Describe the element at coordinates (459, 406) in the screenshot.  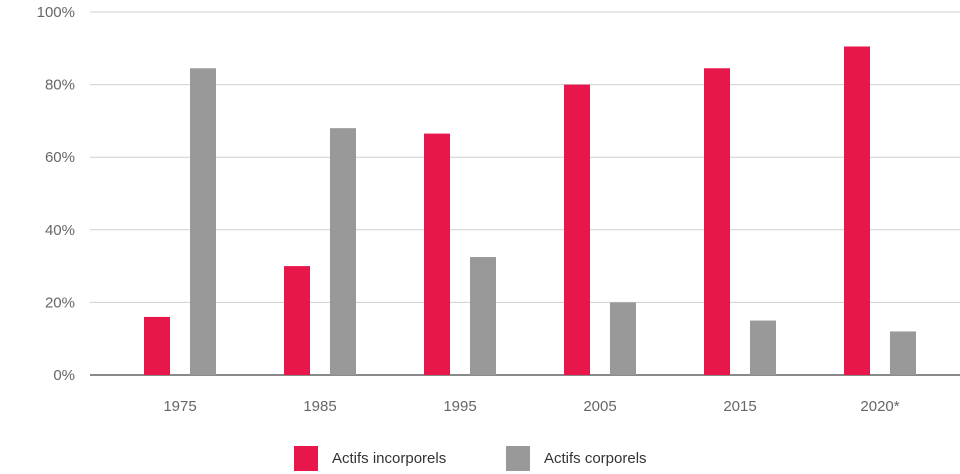
I see `x-tick-label: 1995` at that location.